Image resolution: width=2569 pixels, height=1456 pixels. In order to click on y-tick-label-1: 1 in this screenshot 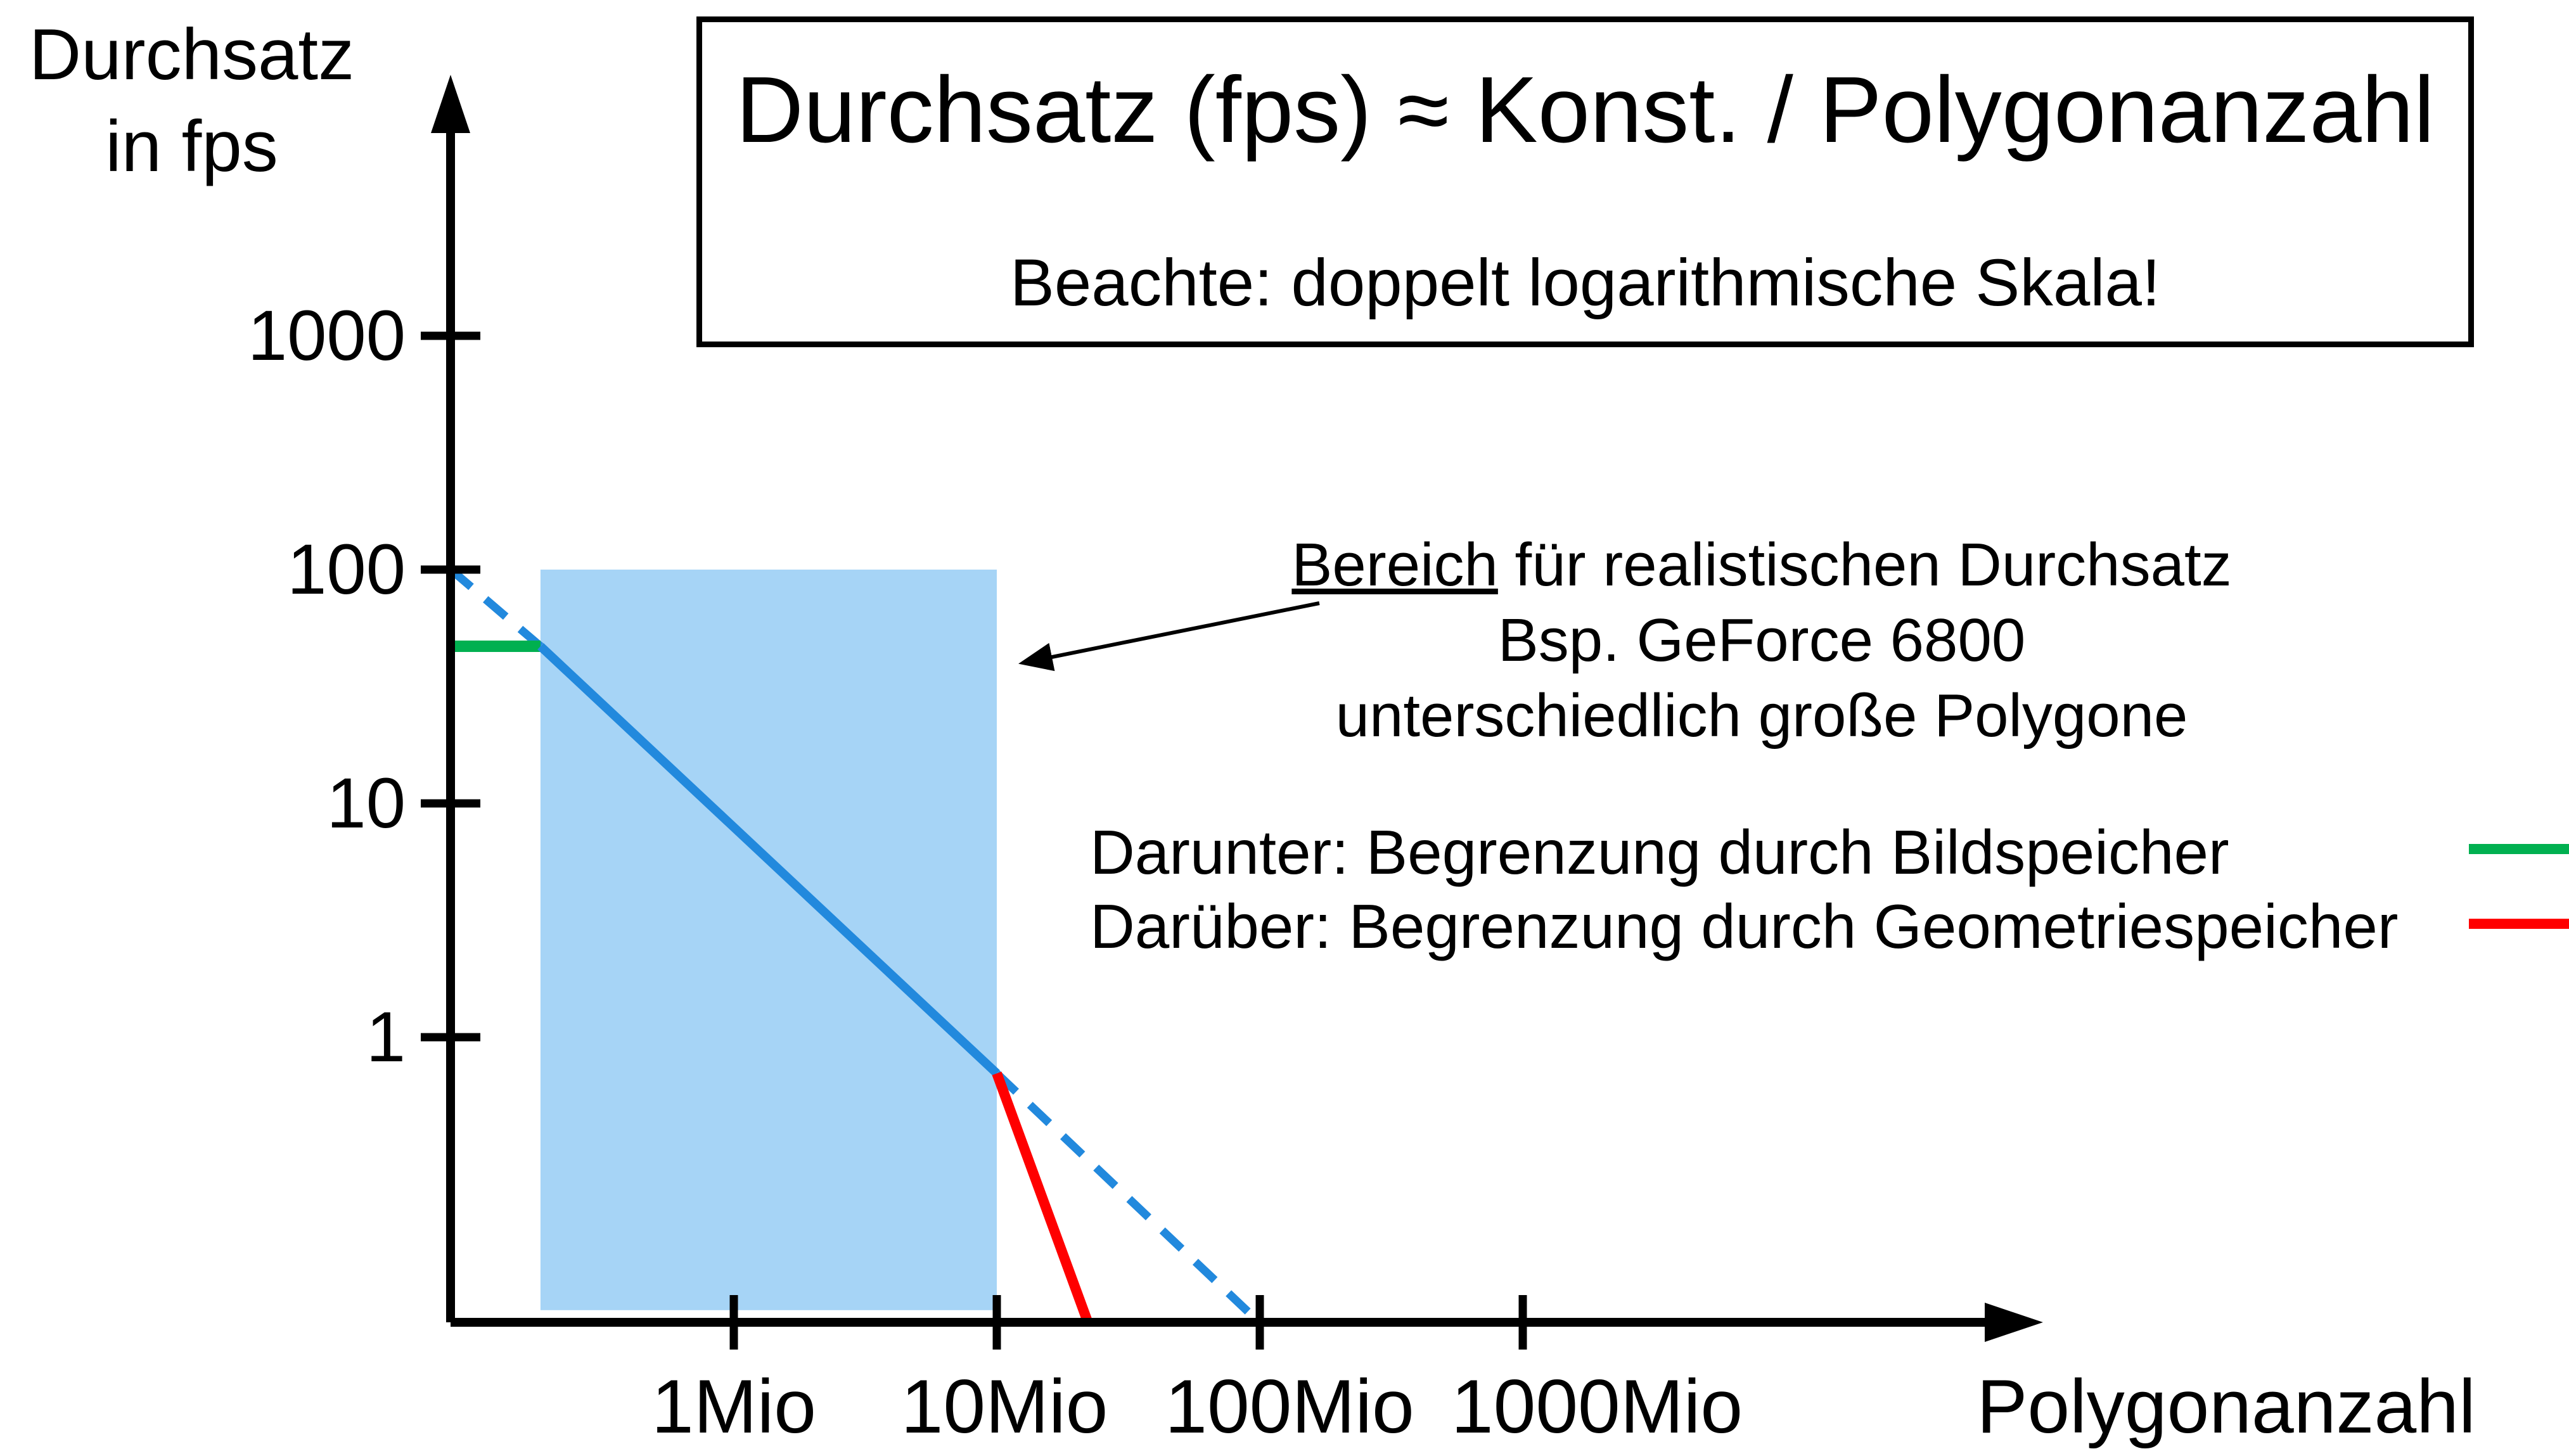, I will do `click(386, 1036)`.